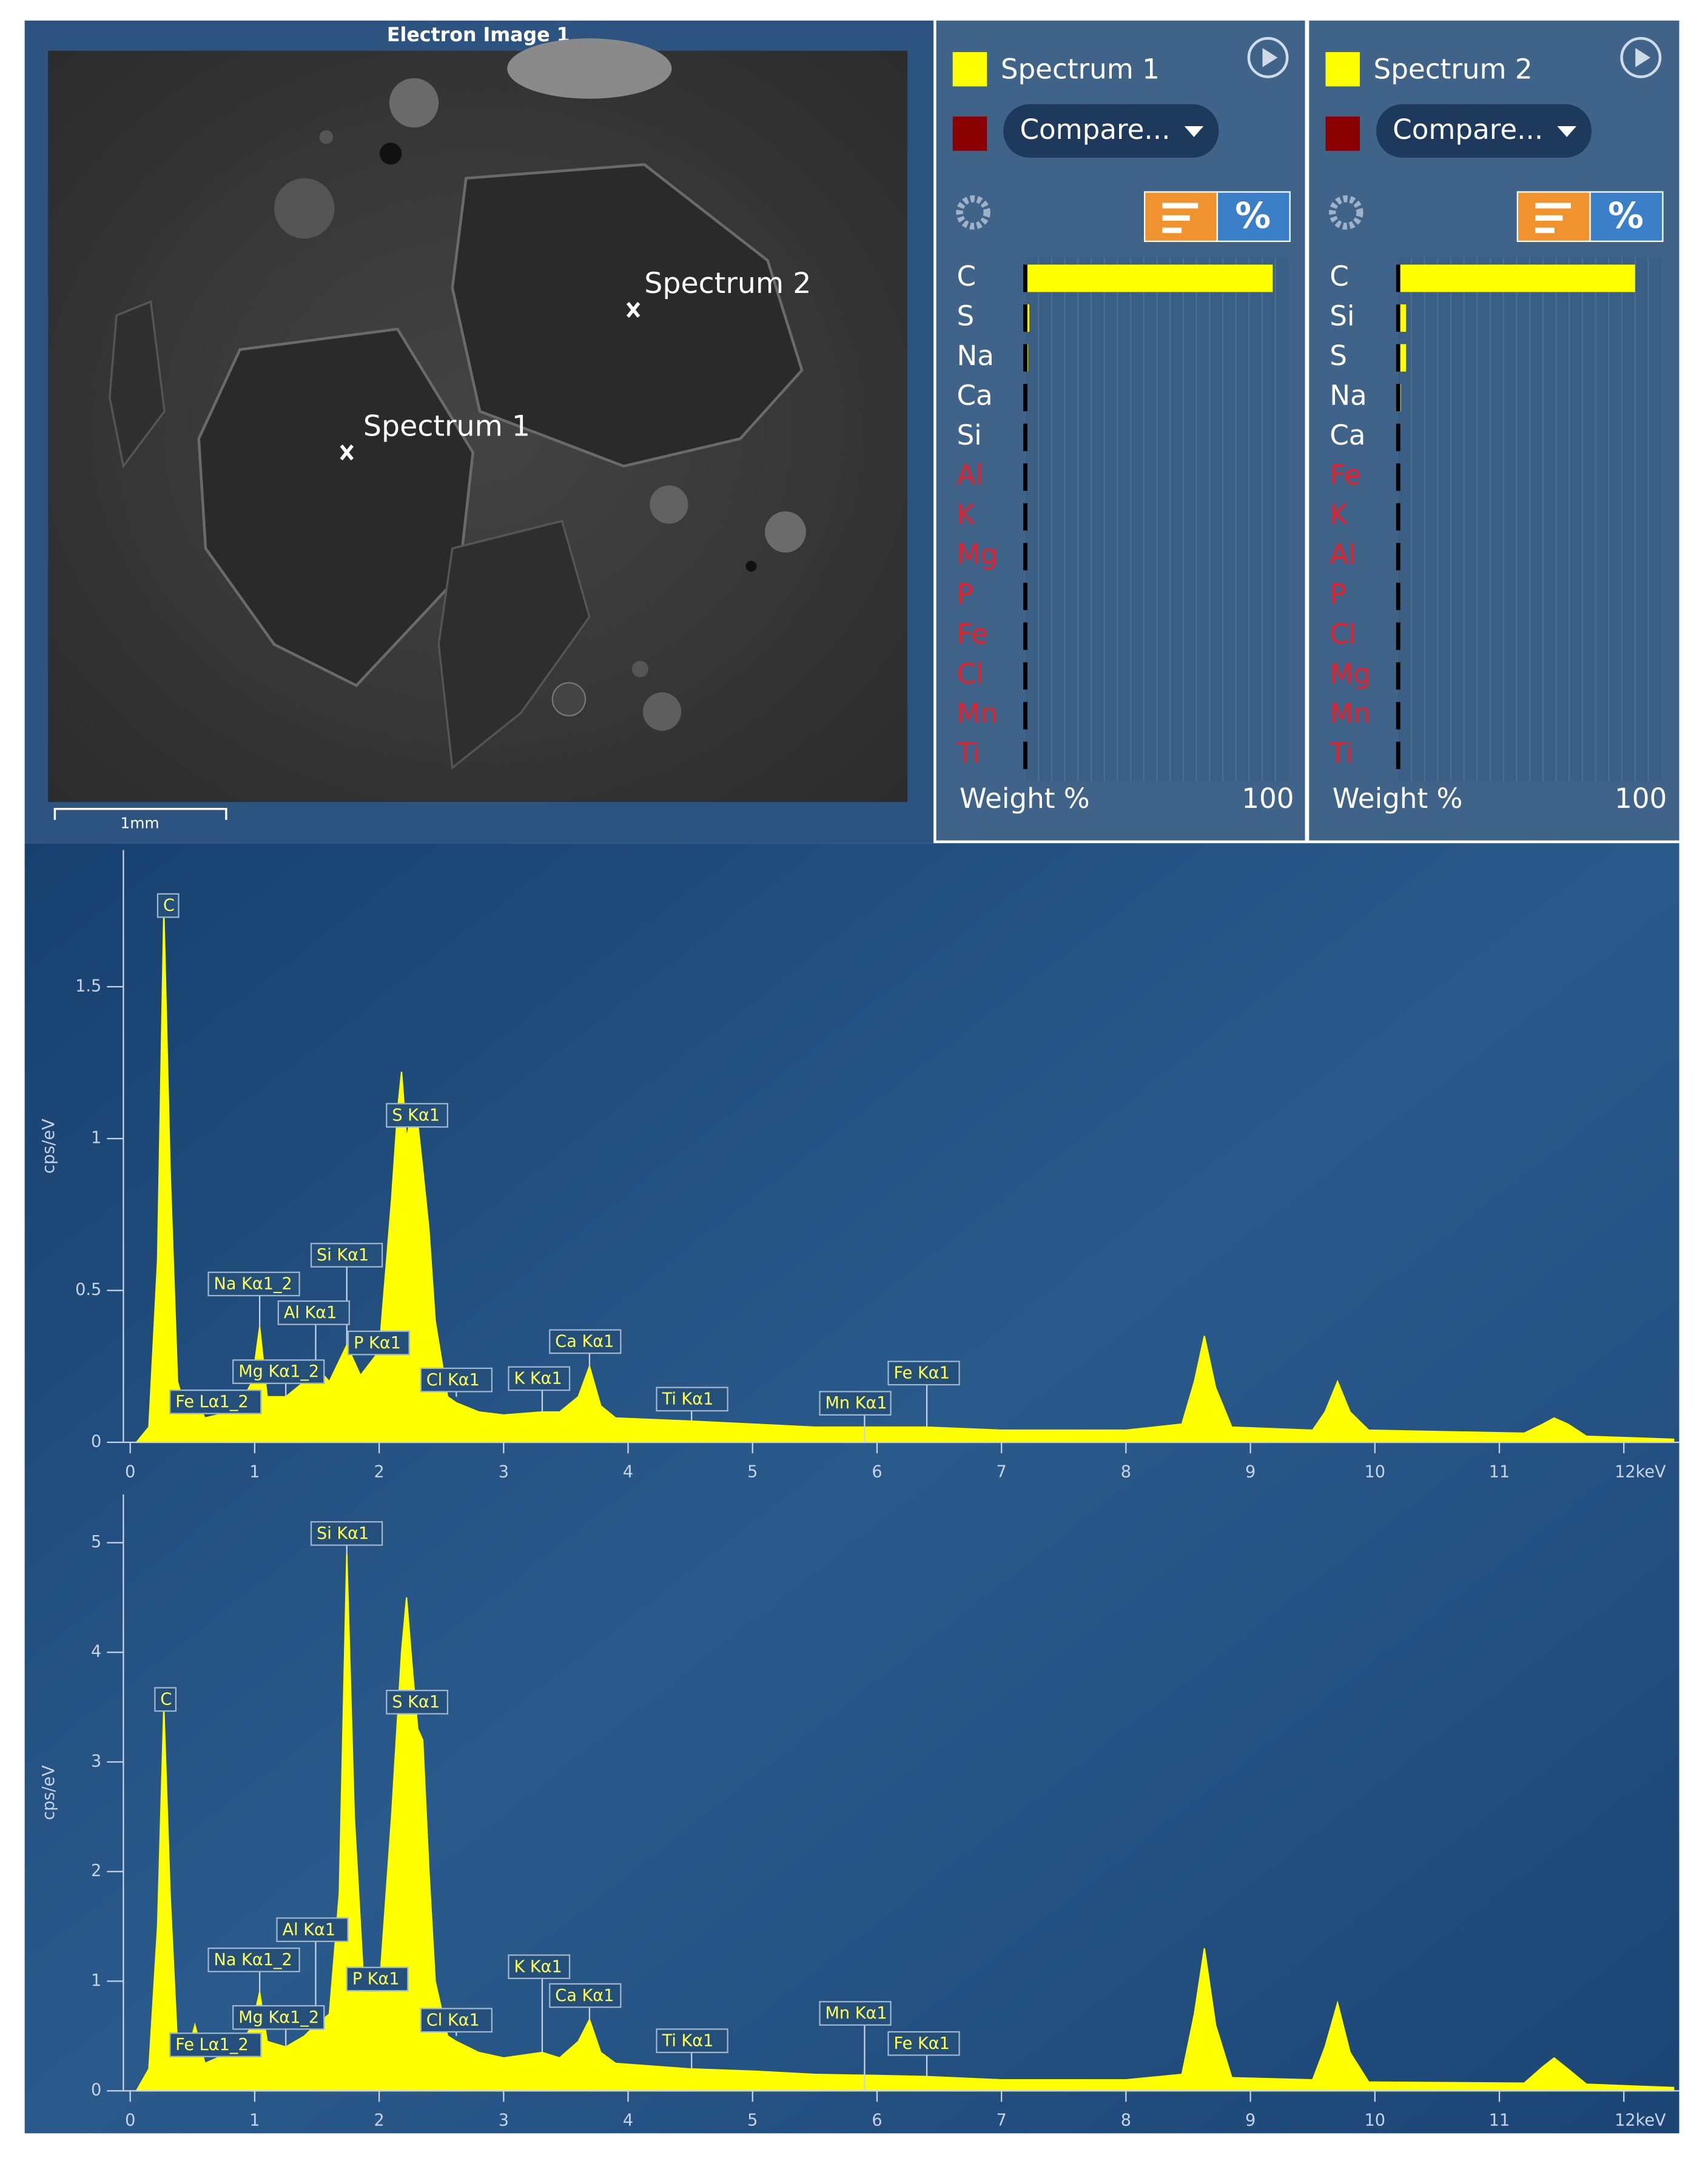 This screenshot has height=2158, width=1708. I want to click on element-label: Mg, so click(978, 555).